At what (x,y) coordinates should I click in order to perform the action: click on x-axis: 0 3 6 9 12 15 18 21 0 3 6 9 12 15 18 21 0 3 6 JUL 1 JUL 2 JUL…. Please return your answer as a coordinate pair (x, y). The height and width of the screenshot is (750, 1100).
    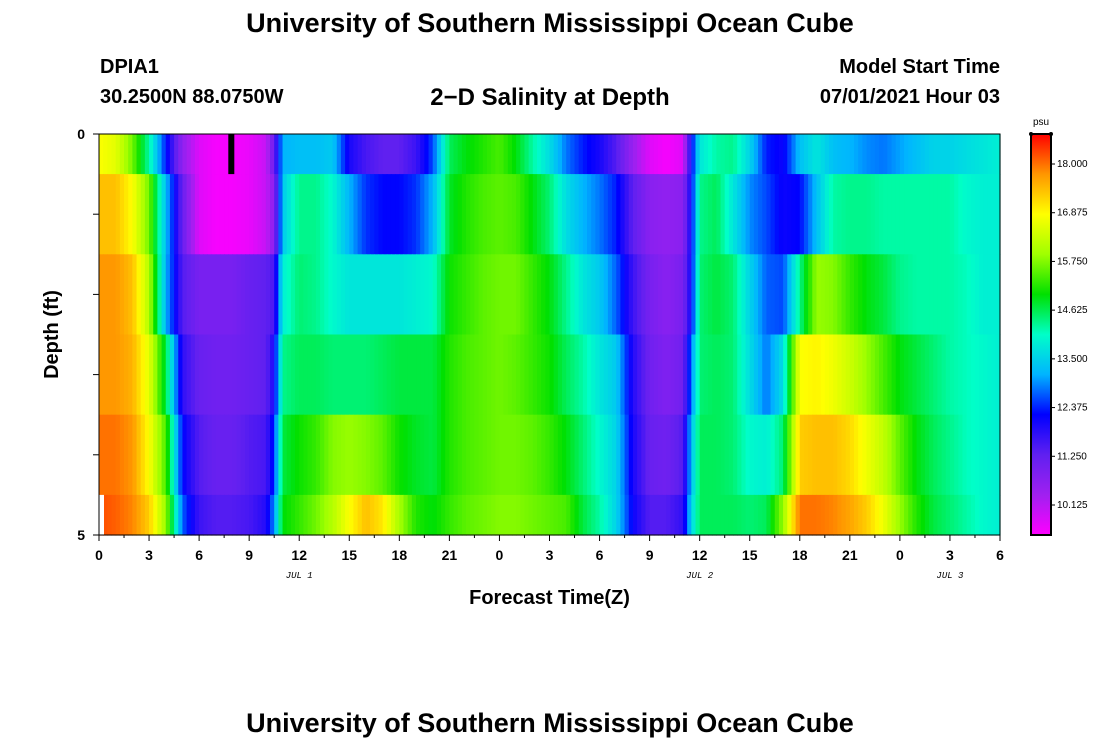
    Looking at the image, I should click on (549, 557).